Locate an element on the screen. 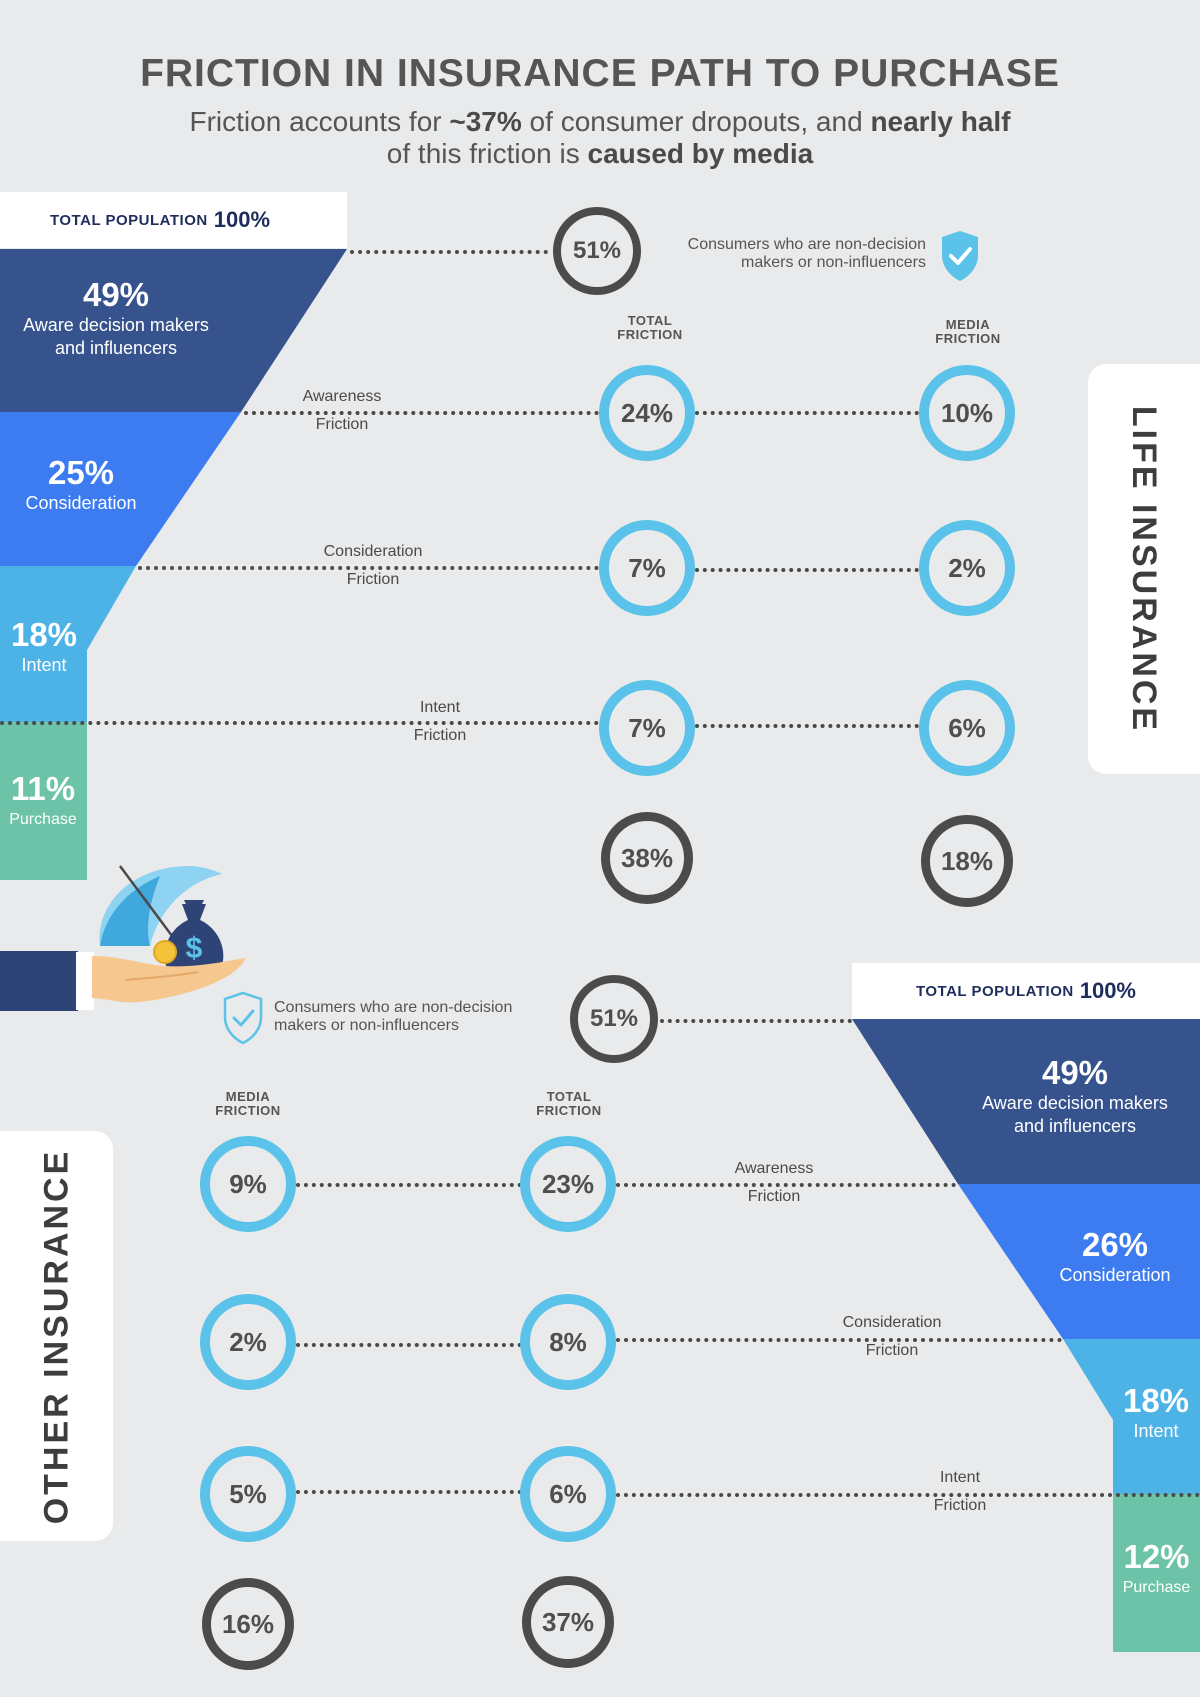 The image size is (1200, 1697). life-friction-label-intent: Intent Friction is located at coordinates (440, 722).